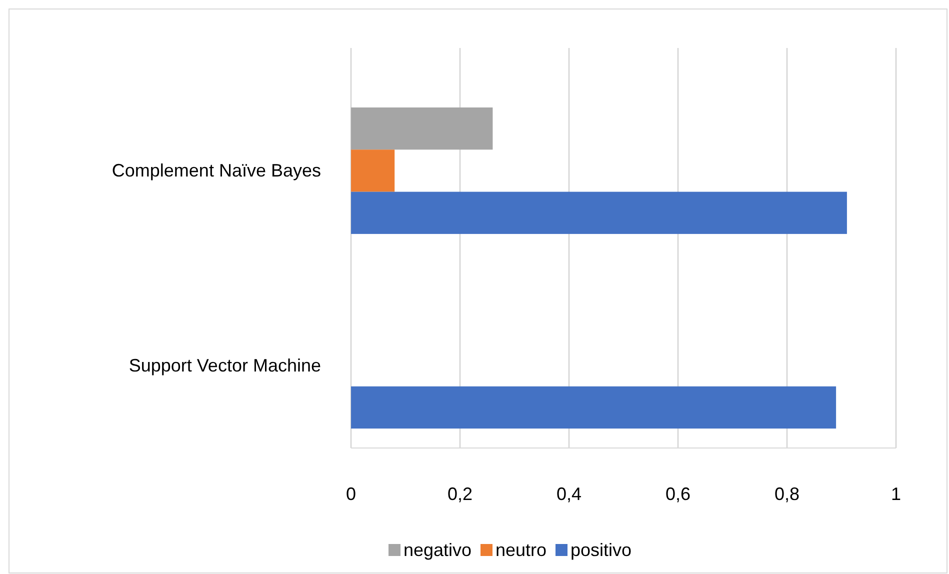  What do you see at coordinates (678, 494) in the screenshot?
I see `x-tick-label: 0,6` at bounding box center [678, 494].